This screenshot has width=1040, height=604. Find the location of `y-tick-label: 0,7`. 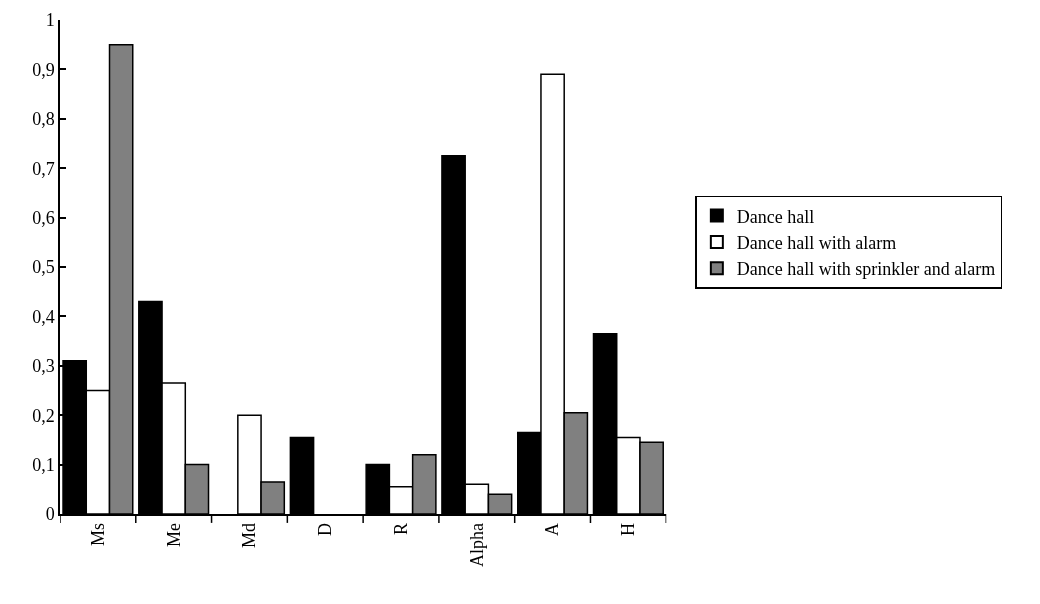

y-tick-label: 0,7 is located at coordinates (43, 168).